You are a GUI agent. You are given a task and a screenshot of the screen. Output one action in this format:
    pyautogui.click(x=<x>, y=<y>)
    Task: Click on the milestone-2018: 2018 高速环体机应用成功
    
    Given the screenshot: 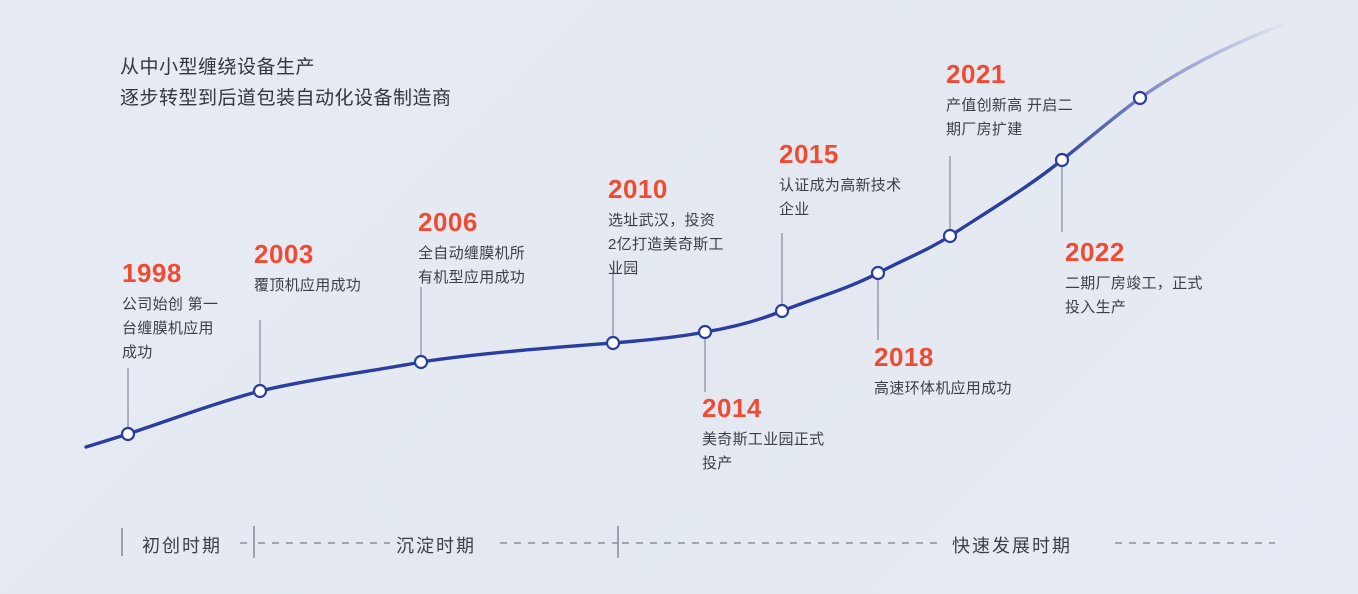 What is the action you would take?
    pyautogui.click(x=943, y=371)
    